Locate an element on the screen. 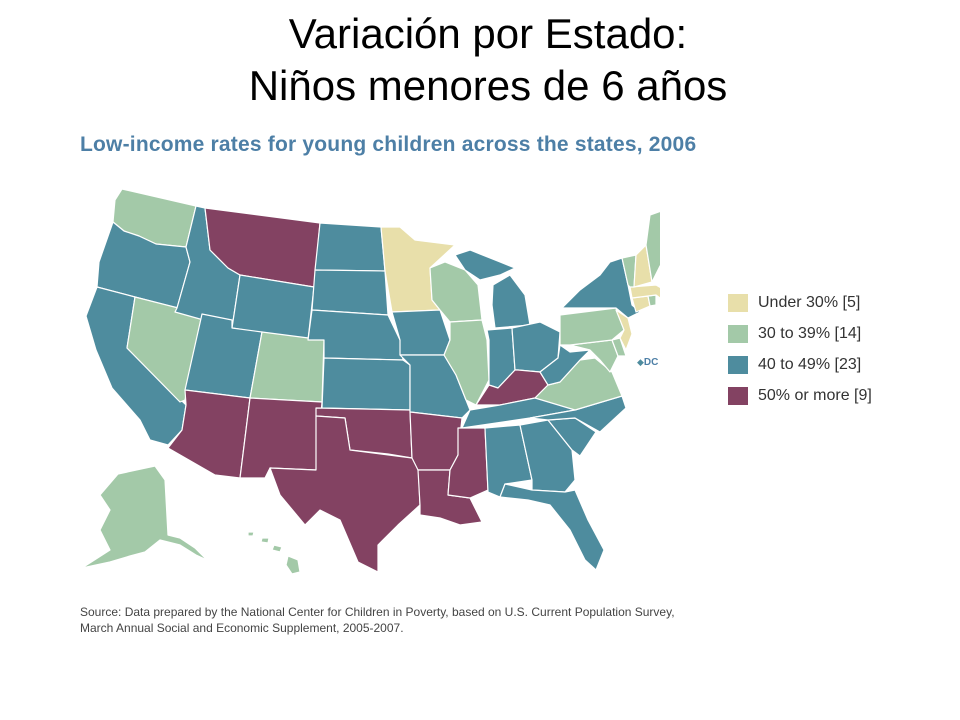 The width and height of the screenshot is (960, 720). state-hi-main is located at coordinates (293, 565).